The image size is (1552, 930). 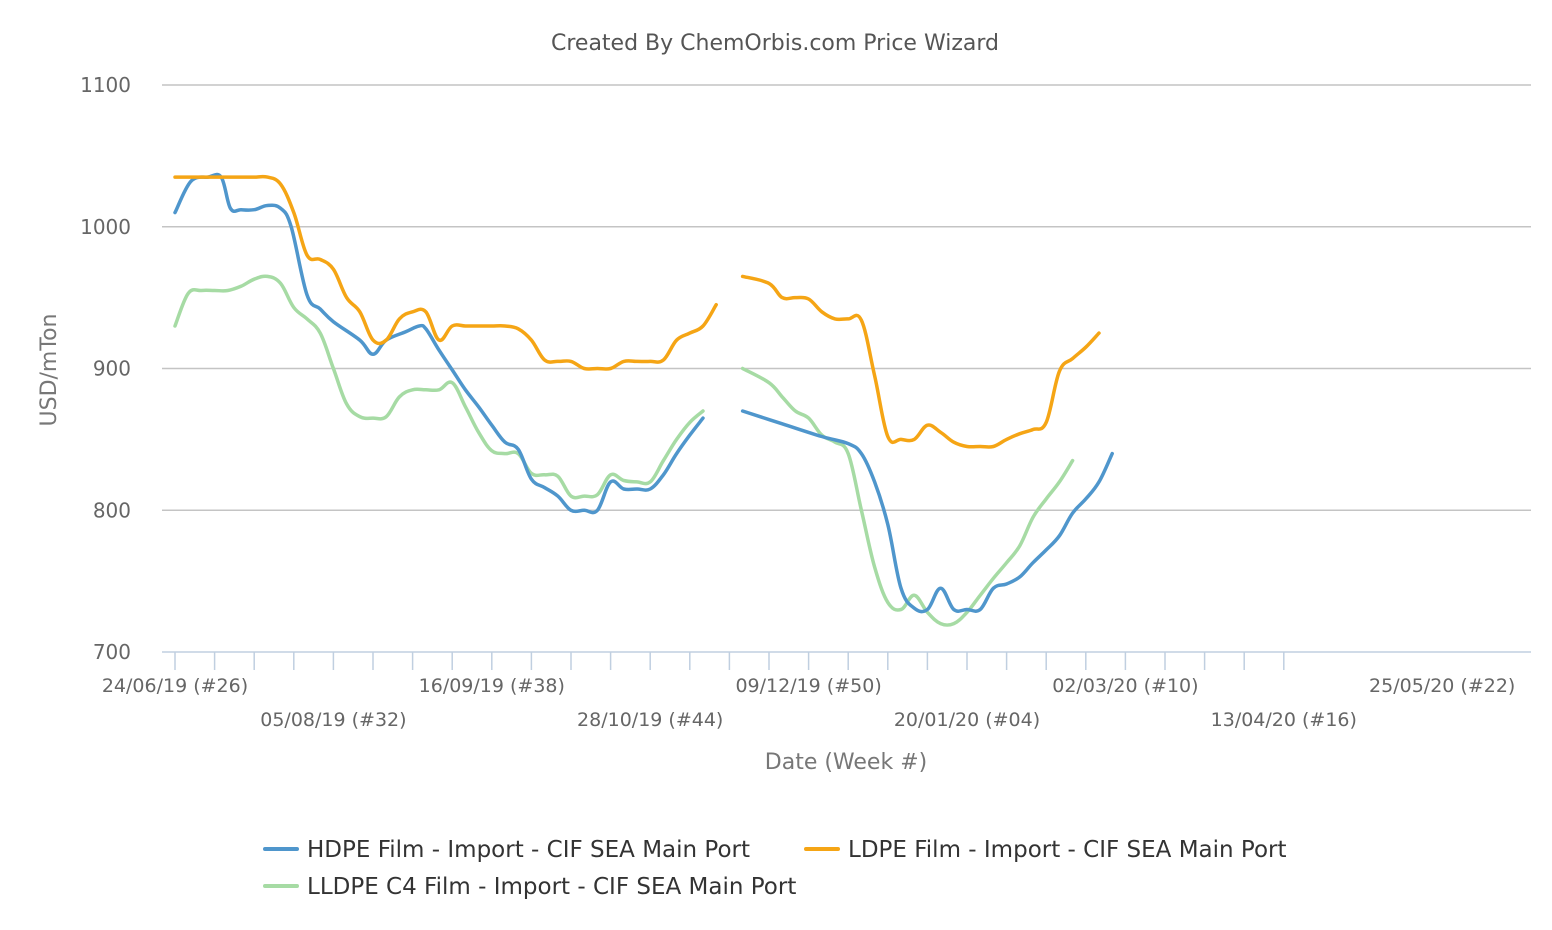 I want to click on y-tick-label: 900, so click(x=112, y=369).